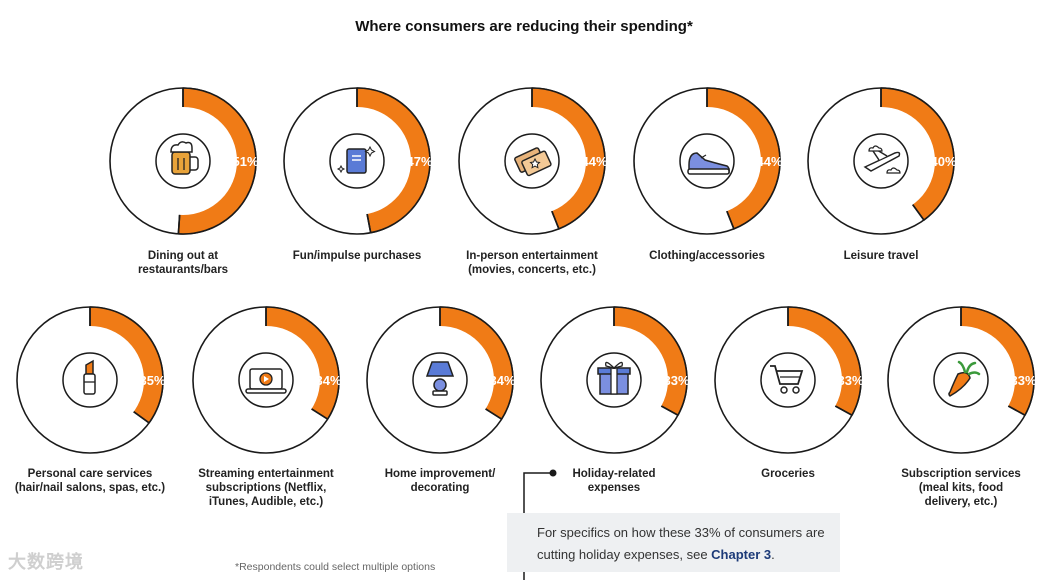 The width and height of the screenshot is (1048, 581). I want to click on donut-9: 33%, so click(615, 380).